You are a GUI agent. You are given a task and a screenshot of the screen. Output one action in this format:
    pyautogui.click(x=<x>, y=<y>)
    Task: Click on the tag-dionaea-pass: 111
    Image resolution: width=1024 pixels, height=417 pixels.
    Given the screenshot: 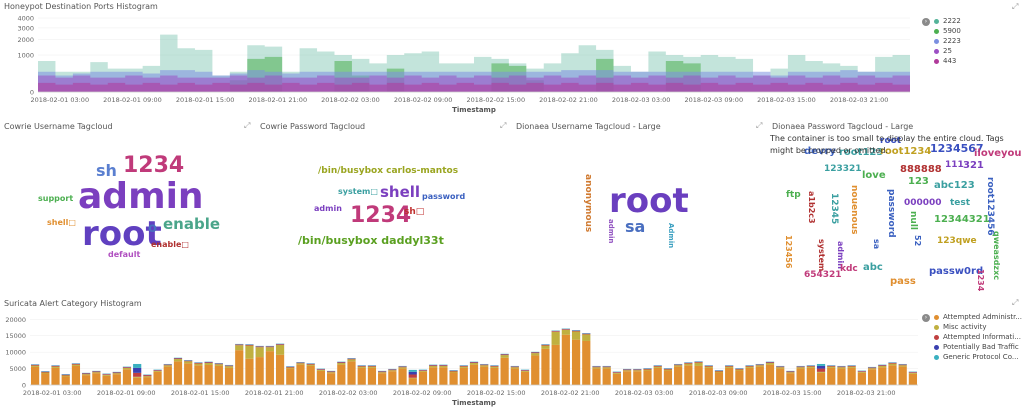 What is the action you would take?
    pyautogui.click(x=954, y=165)
    